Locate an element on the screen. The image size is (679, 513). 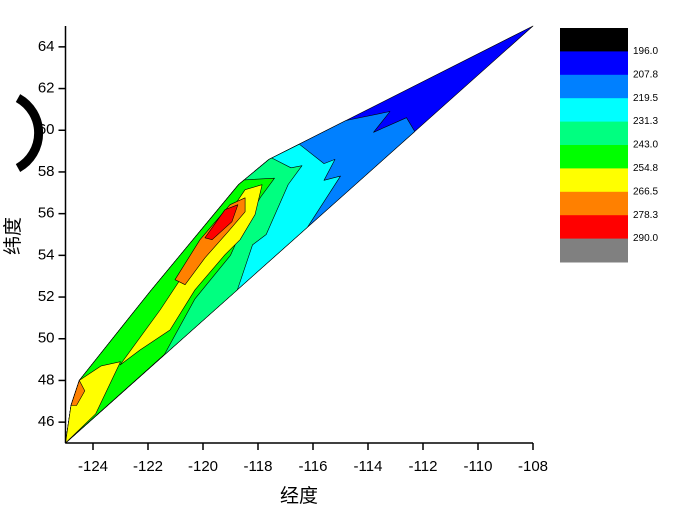
x-tick-label: -114 is located at coordinates (368, 466).